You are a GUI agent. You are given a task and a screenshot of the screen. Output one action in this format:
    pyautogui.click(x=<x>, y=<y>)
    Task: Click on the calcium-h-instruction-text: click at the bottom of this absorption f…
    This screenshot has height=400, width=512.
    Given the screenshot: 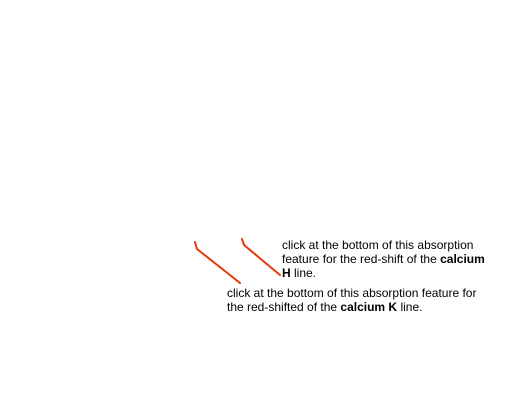 What is the action you would take?
    pyautogui.click(x=378, y=252)
    